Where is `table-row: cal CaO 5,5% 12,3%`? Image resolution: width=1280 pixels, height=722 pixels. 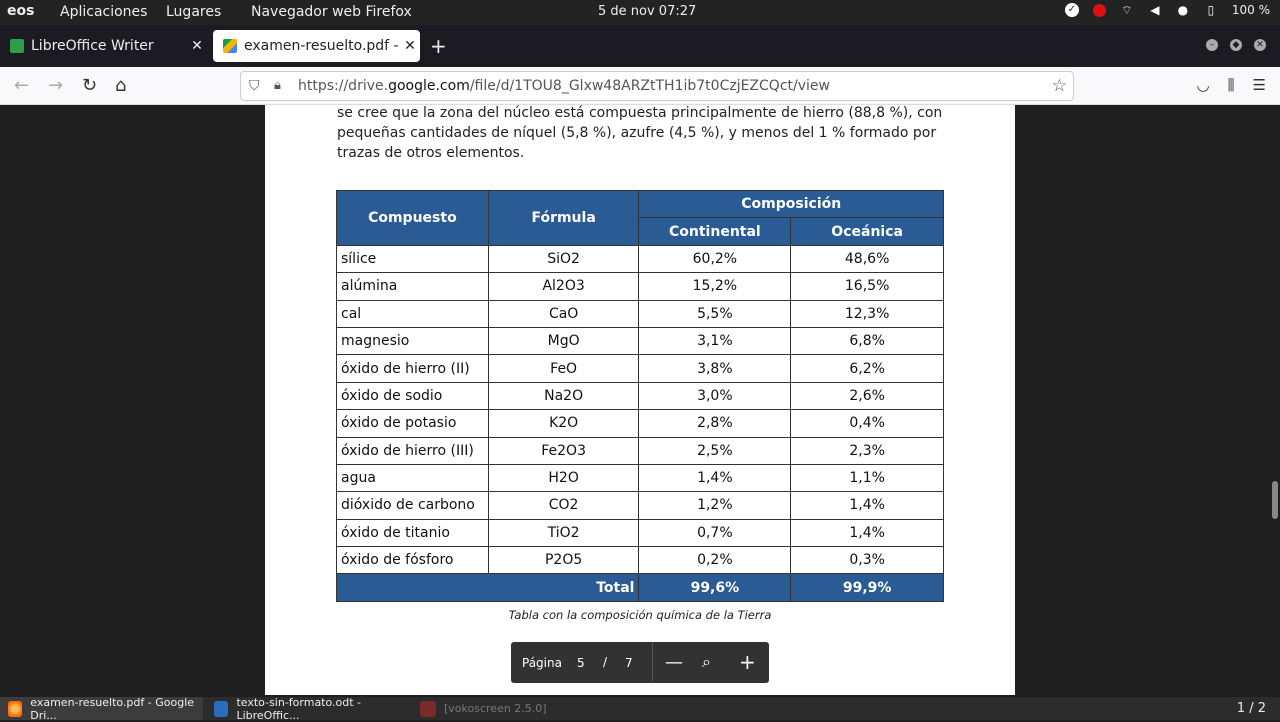 table-row: cal CaO 5,5% 12,3% is located at coordinates (640, 313).